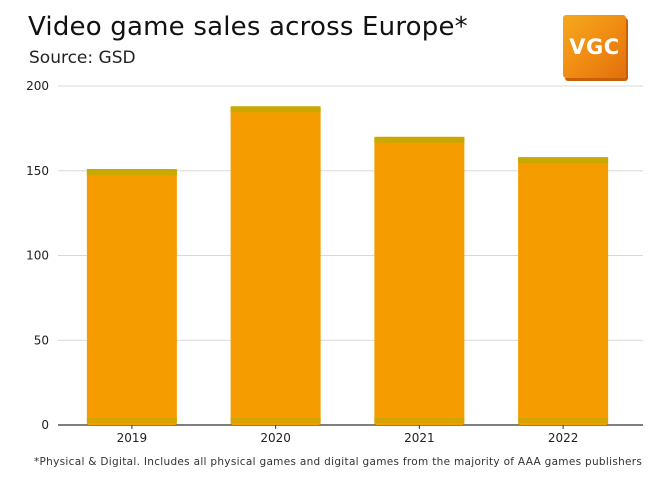  What do you see at coordinates (348, 435) in the screenshot?
I see `x-axis-ticks: 2019 2020 2021 2022` at bounding box center [348, 435].